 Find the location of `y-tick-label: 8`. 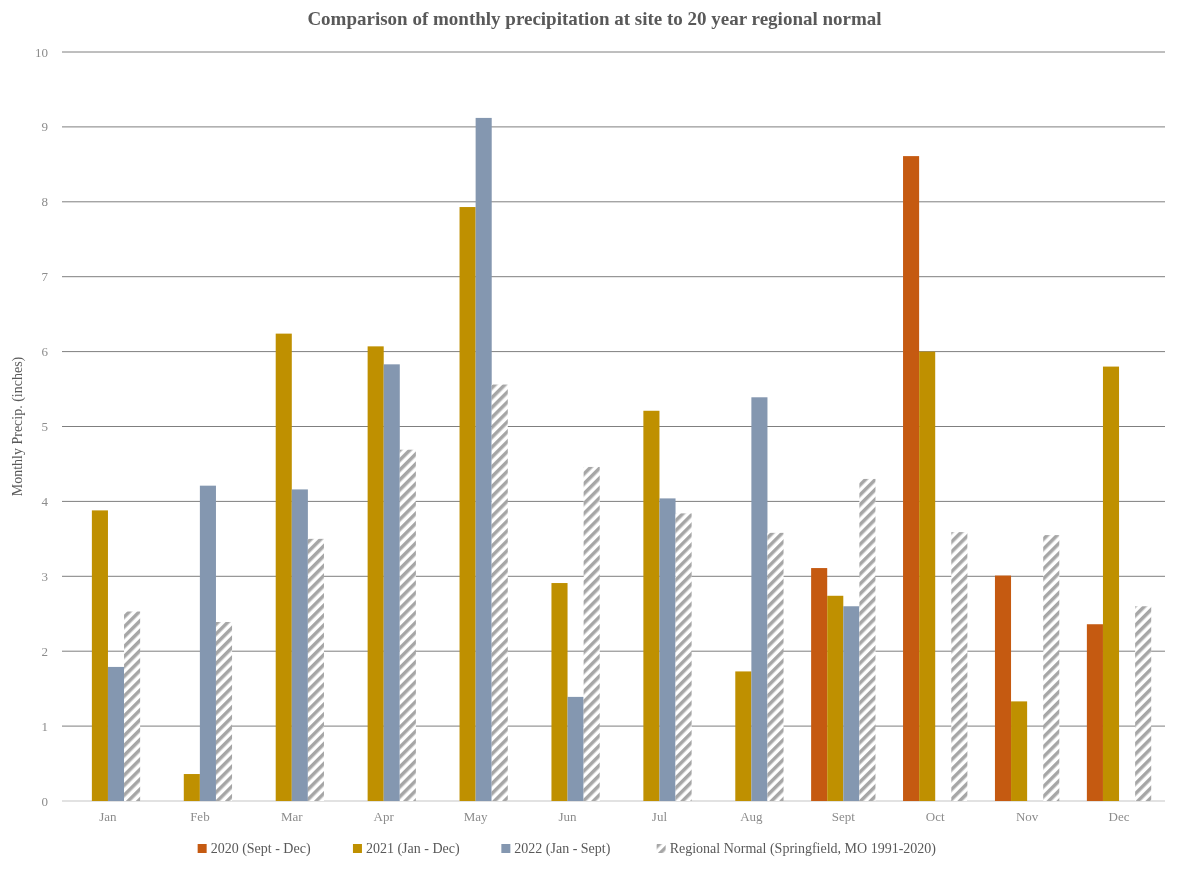

y-tick-label: 8 is located at coordinates (44, 202).